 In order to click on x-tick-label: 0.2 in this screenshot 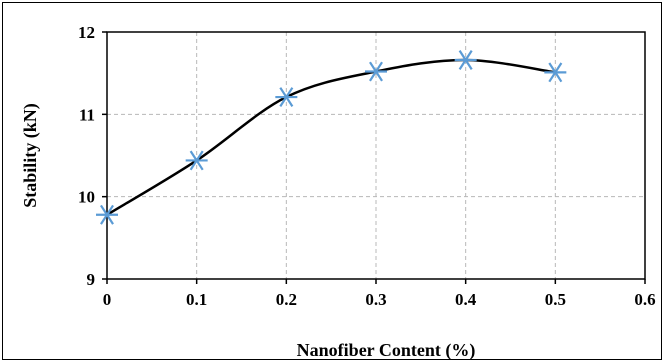, I will do `click(286, 299)`.